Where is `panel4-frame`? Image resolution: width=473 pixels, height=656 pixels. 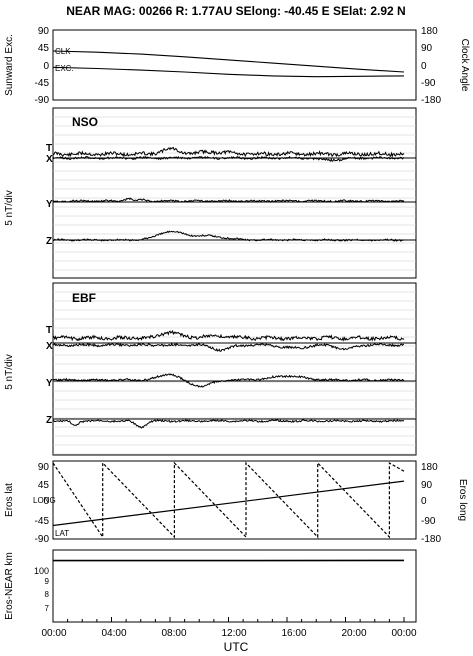
panel4-frame is located at coordinates (234, 500).